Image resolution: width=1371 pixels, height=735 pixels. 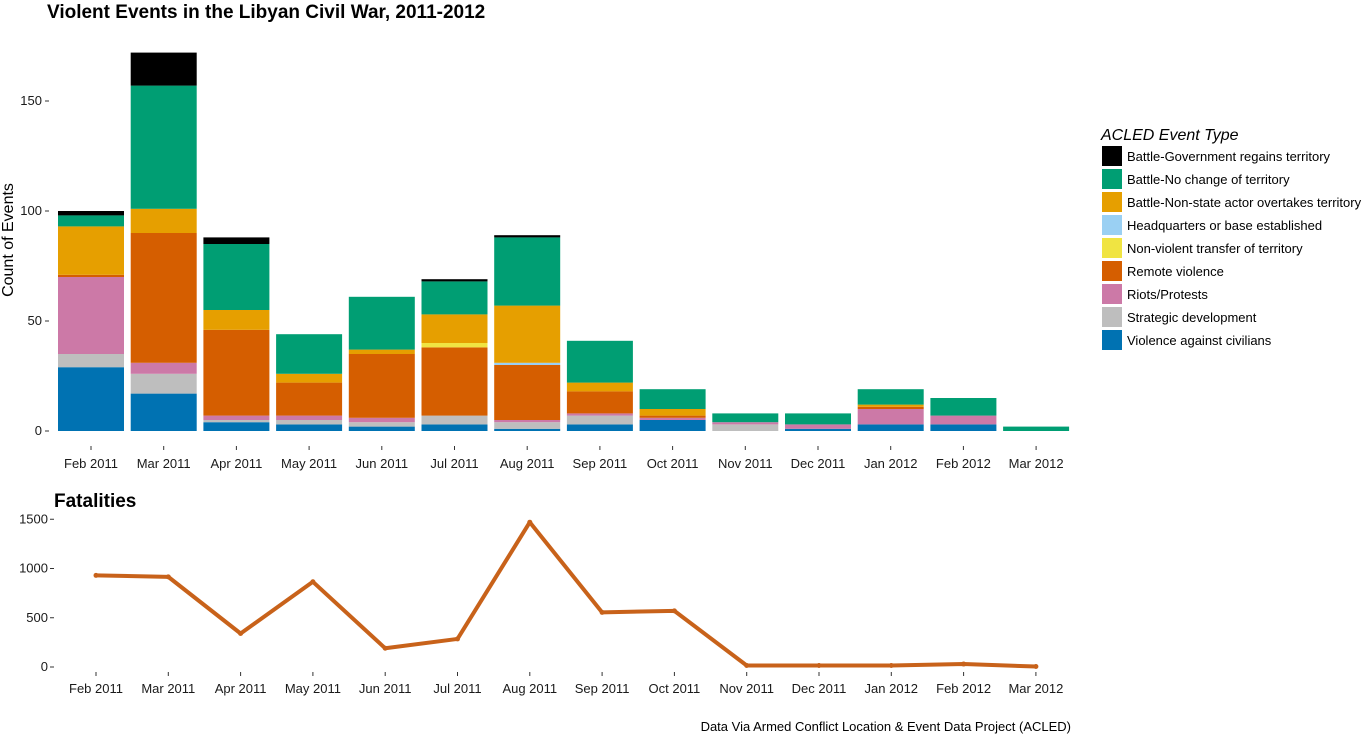 I want to click on legend-entry-label: Remote violence, so click(x=1175, y=271).